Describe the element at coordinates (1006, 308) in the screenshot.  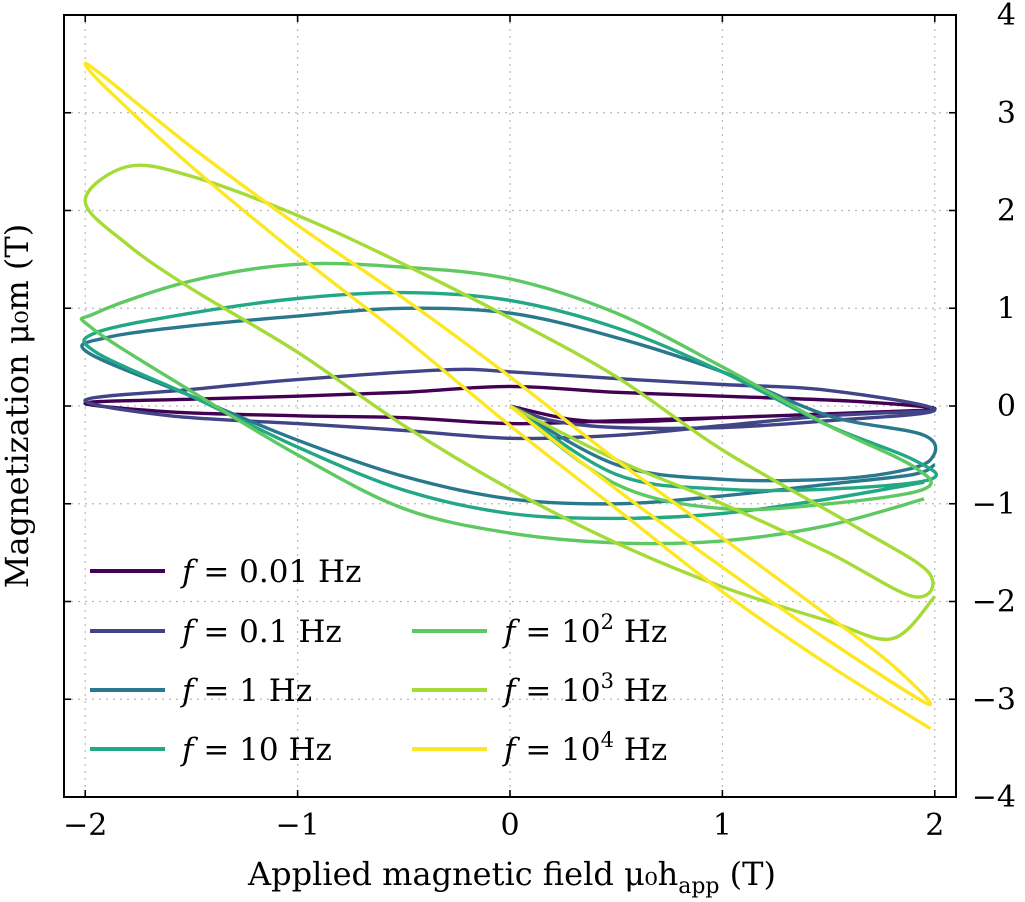
I see `y-tick-label: 1` at that location.